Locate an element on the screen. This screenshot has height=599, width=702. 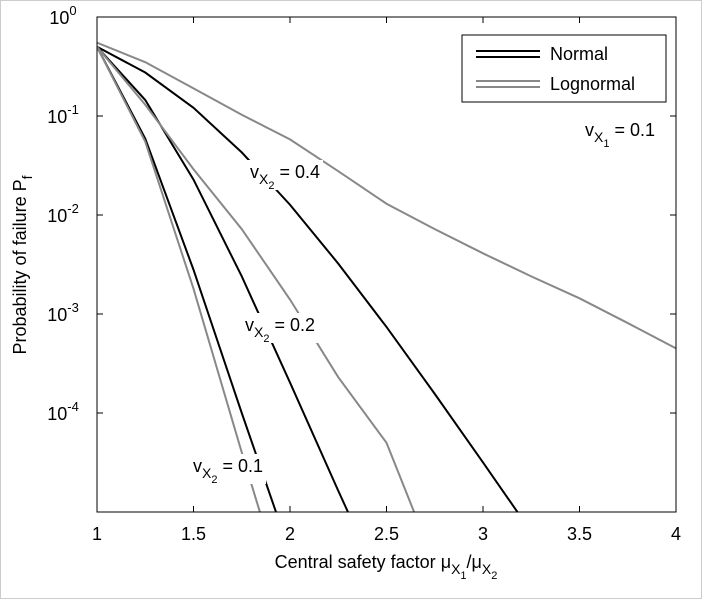
y-tick-label: 10⁻² is located at coordinates (63, 213).